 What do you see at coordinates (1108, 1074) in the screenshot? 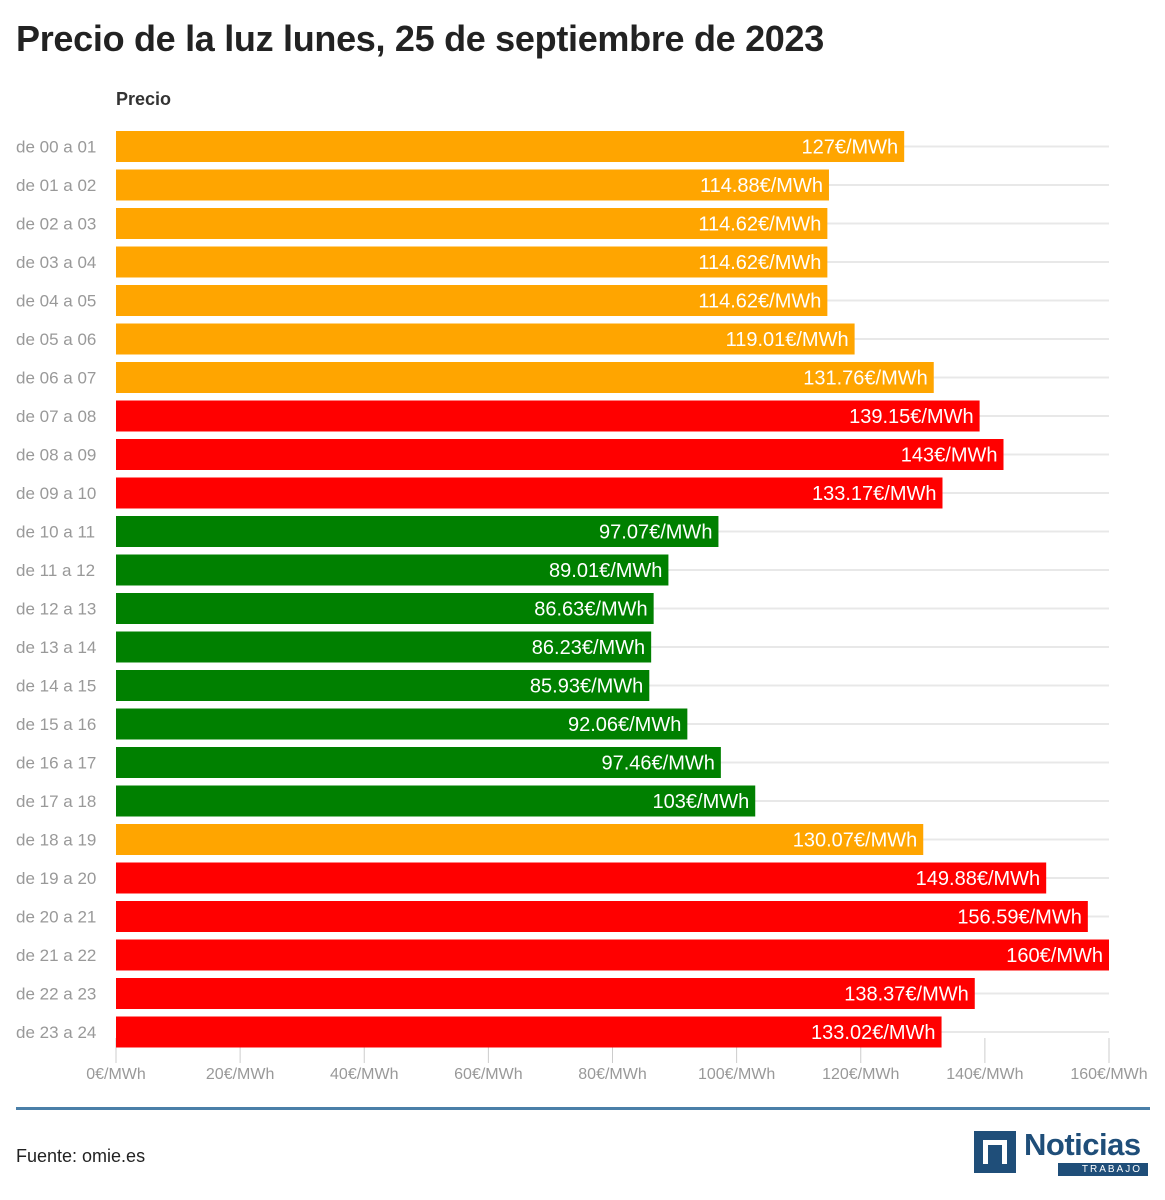
I see `x-tick-label: 160€/MWh` at bounding box center [1108, 1074].